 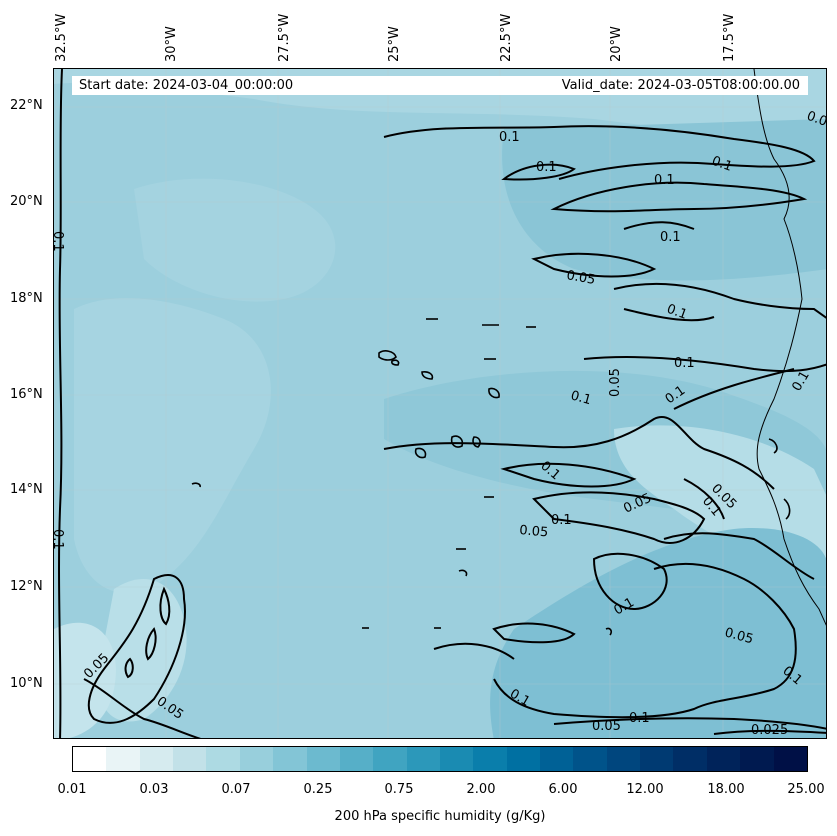 I want to click on lon-label: 25°W, so click(x=394, y=44).